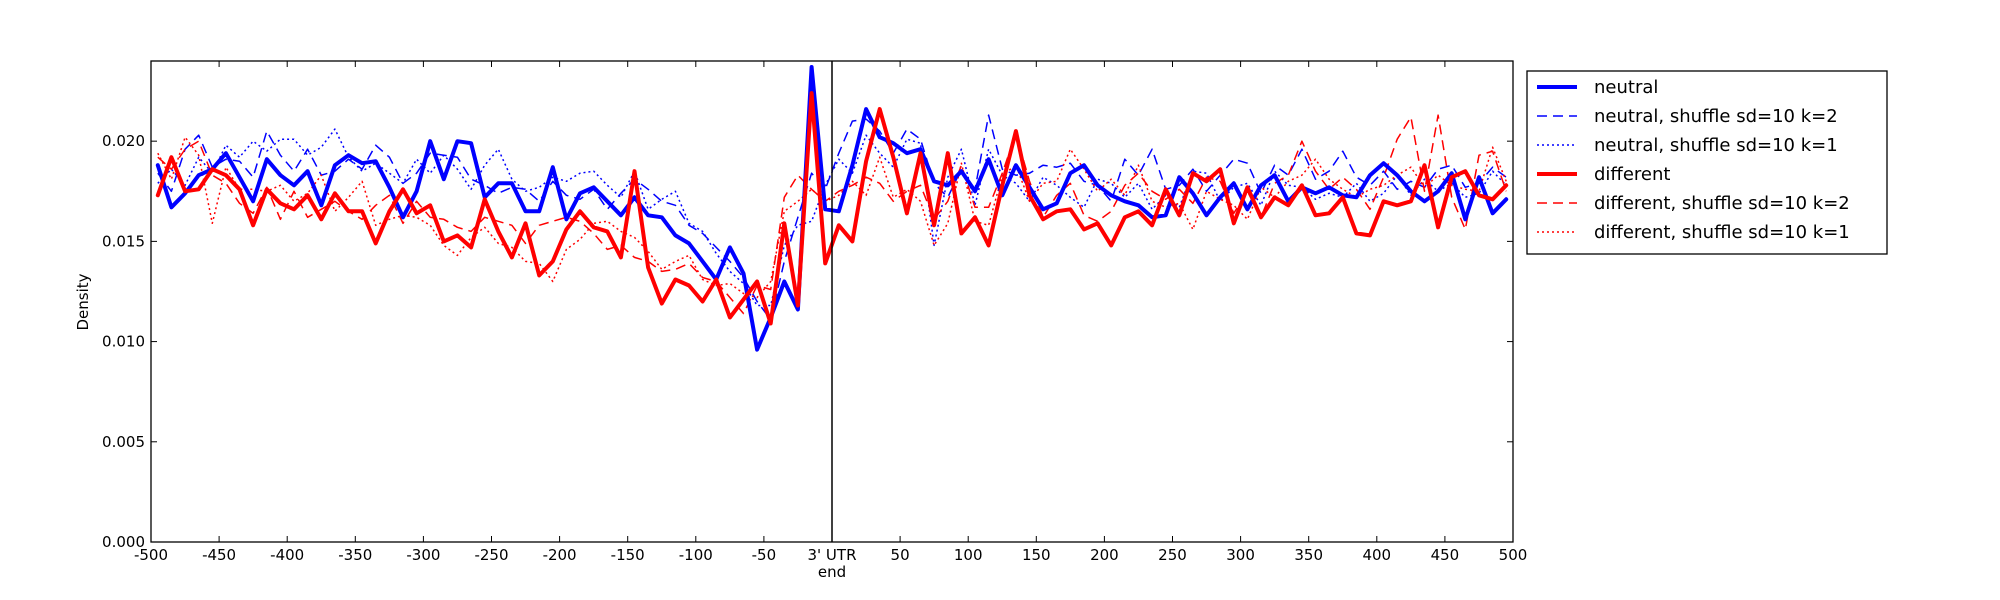 The height and width of the screenshot is (600, 2000). Describe the element at coordinates (1445, 555) in the screenshot. I see `x-tick-label: 450` at that location.